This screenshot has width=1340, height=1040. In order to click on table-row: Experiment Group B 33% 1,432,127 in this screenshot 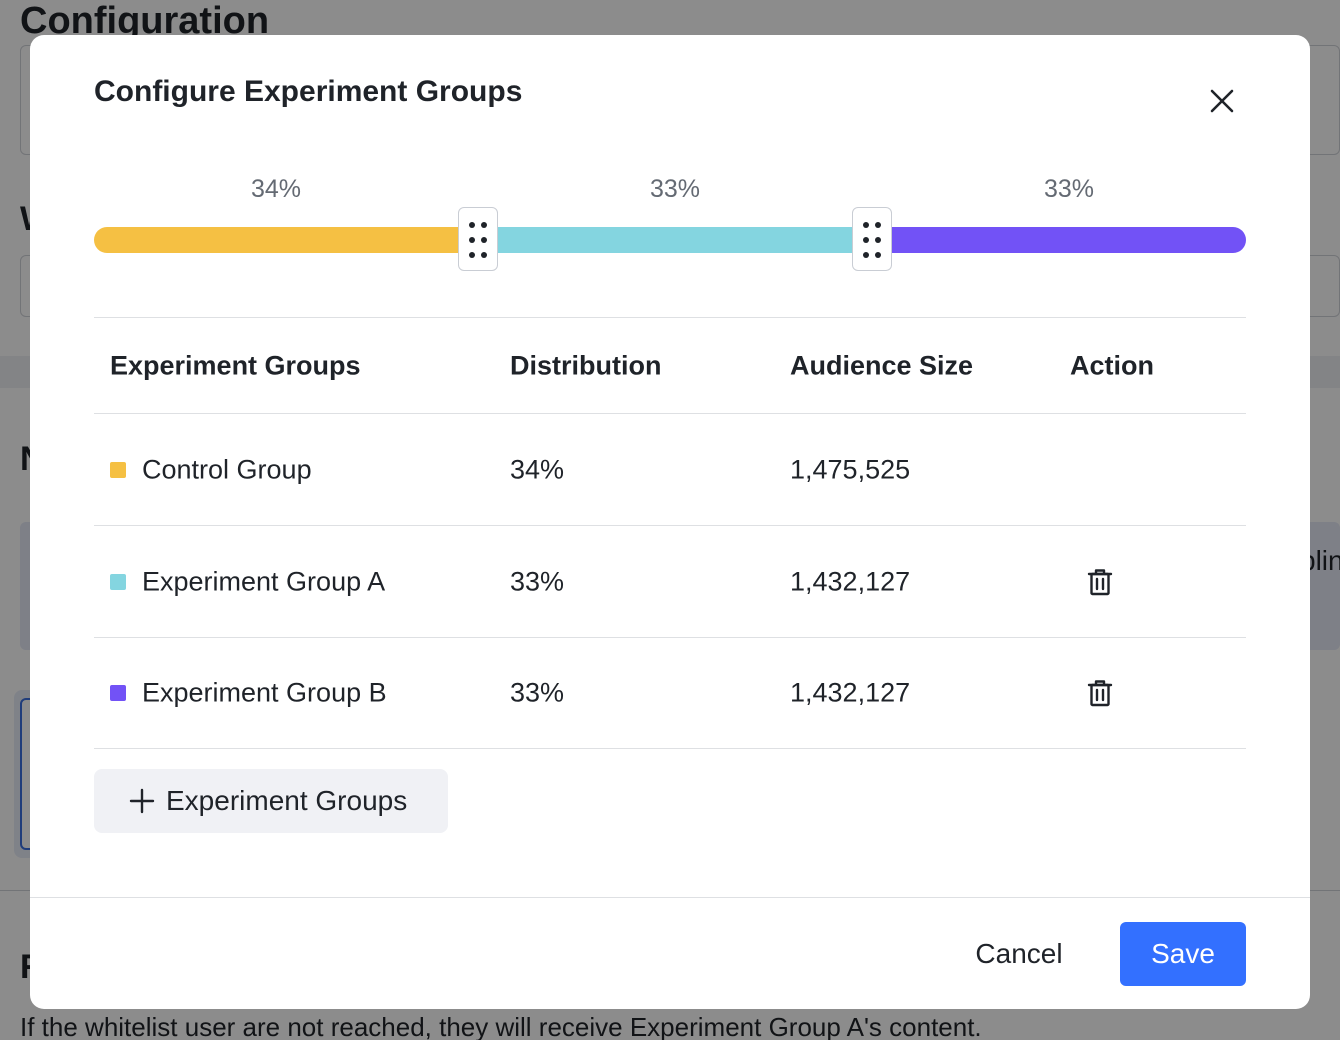, I will do `click(670, 693)`.